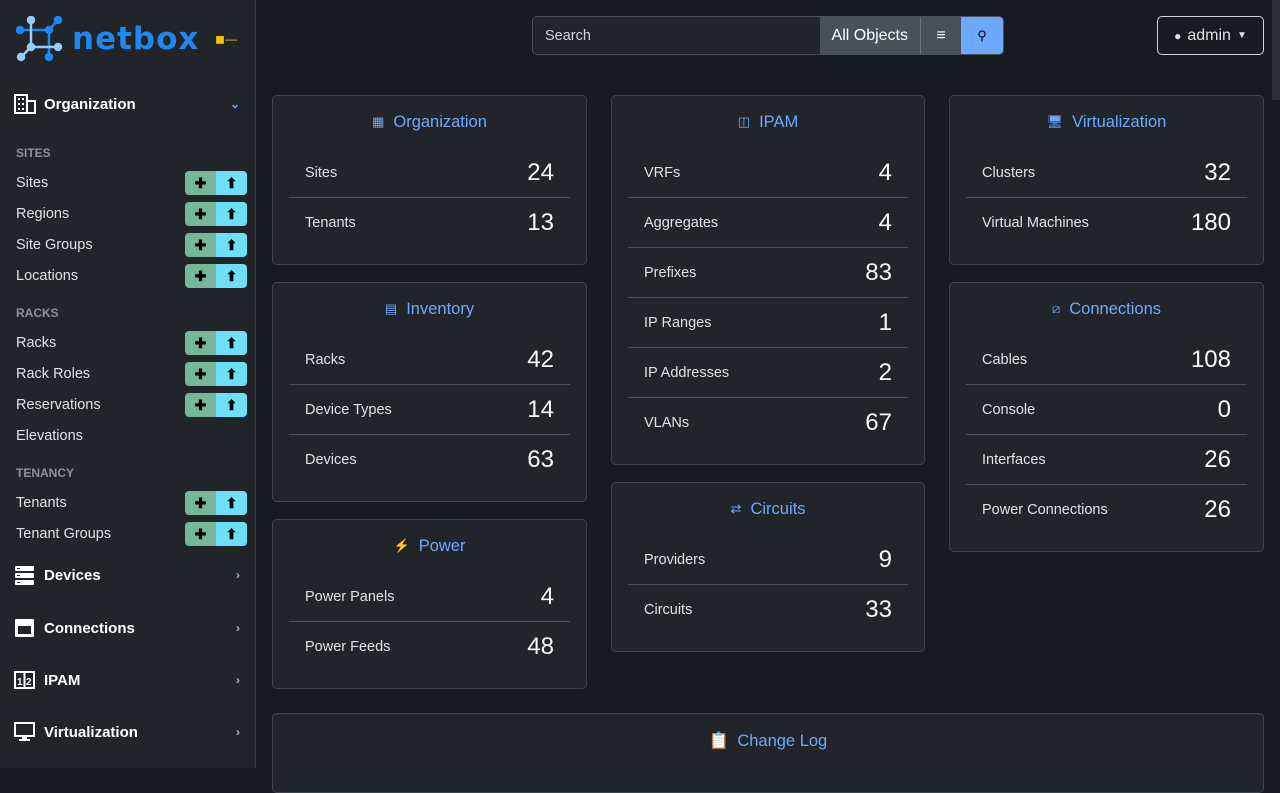 This screenshot has width=1280, height=793. I want to click on chevron-down-icon: ⌄, so click(234, 104).